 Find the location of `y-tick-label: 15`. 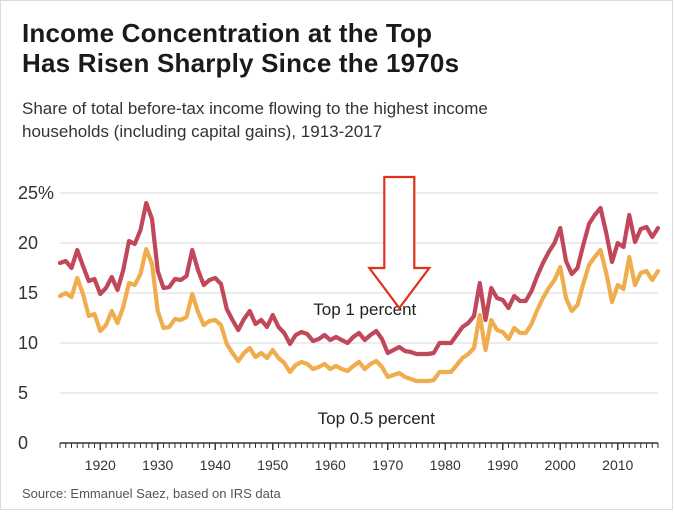

y-tick-label: 15 is located at coordinates (28, 293).